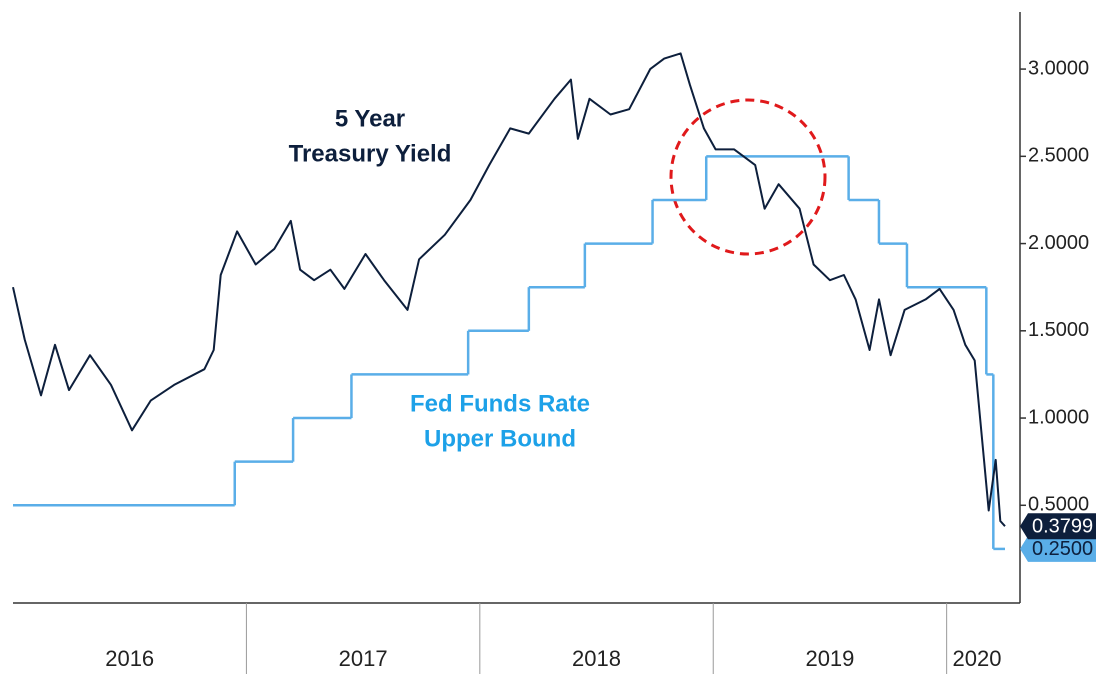 The image size is (1096, 674). What do you see at coordinates (500, 438) in the screenshot?
I see `annotation: Upper Bound` at bounding box center [500, 438].